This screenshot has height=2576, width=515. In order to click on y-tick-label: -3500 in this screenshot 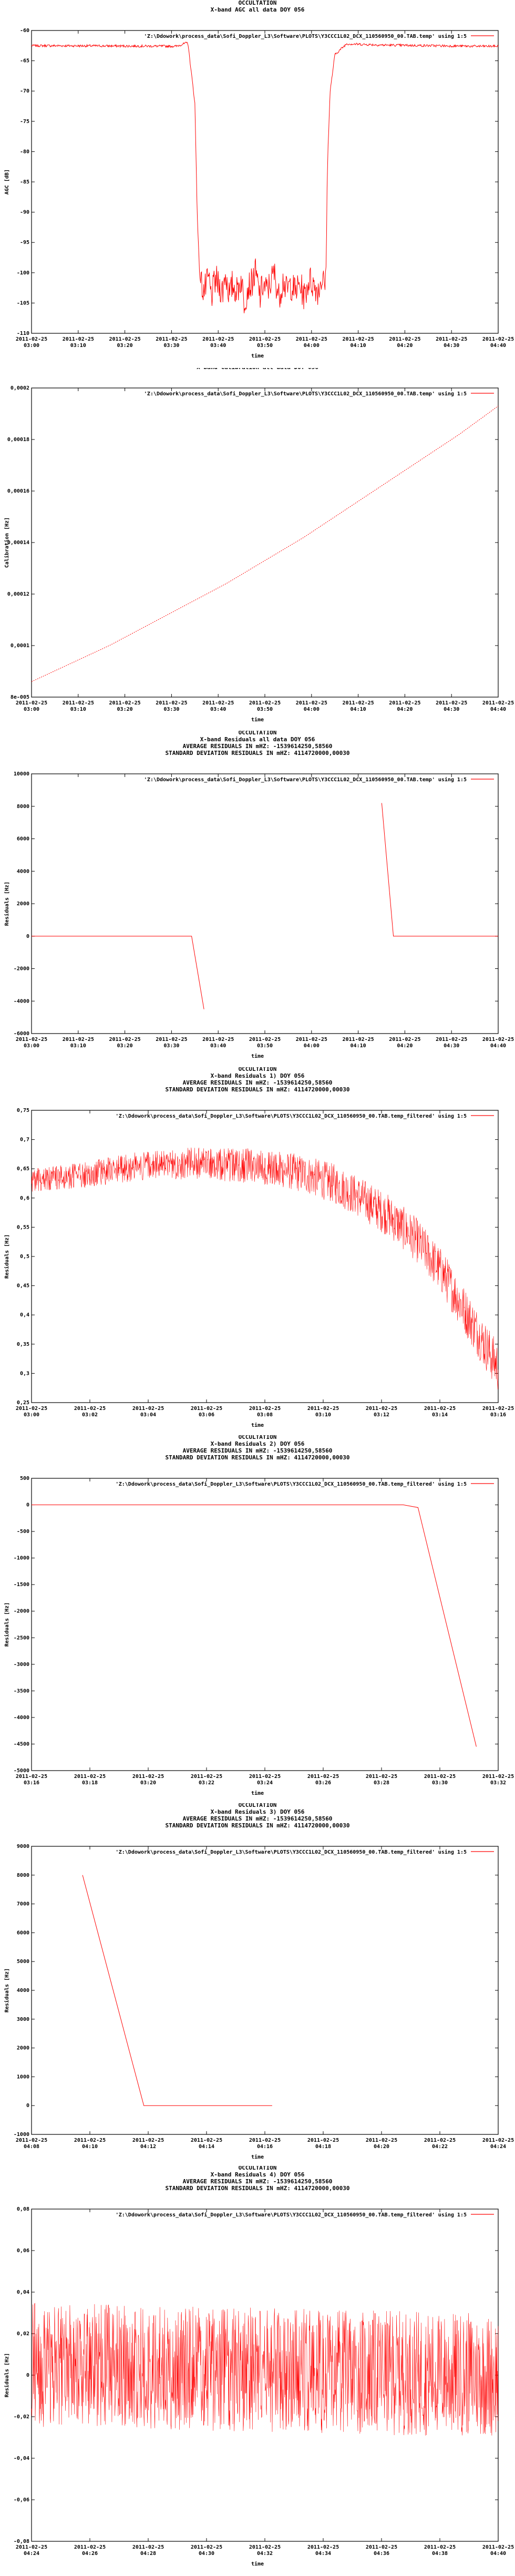, I will do `click(21, 1691)`.